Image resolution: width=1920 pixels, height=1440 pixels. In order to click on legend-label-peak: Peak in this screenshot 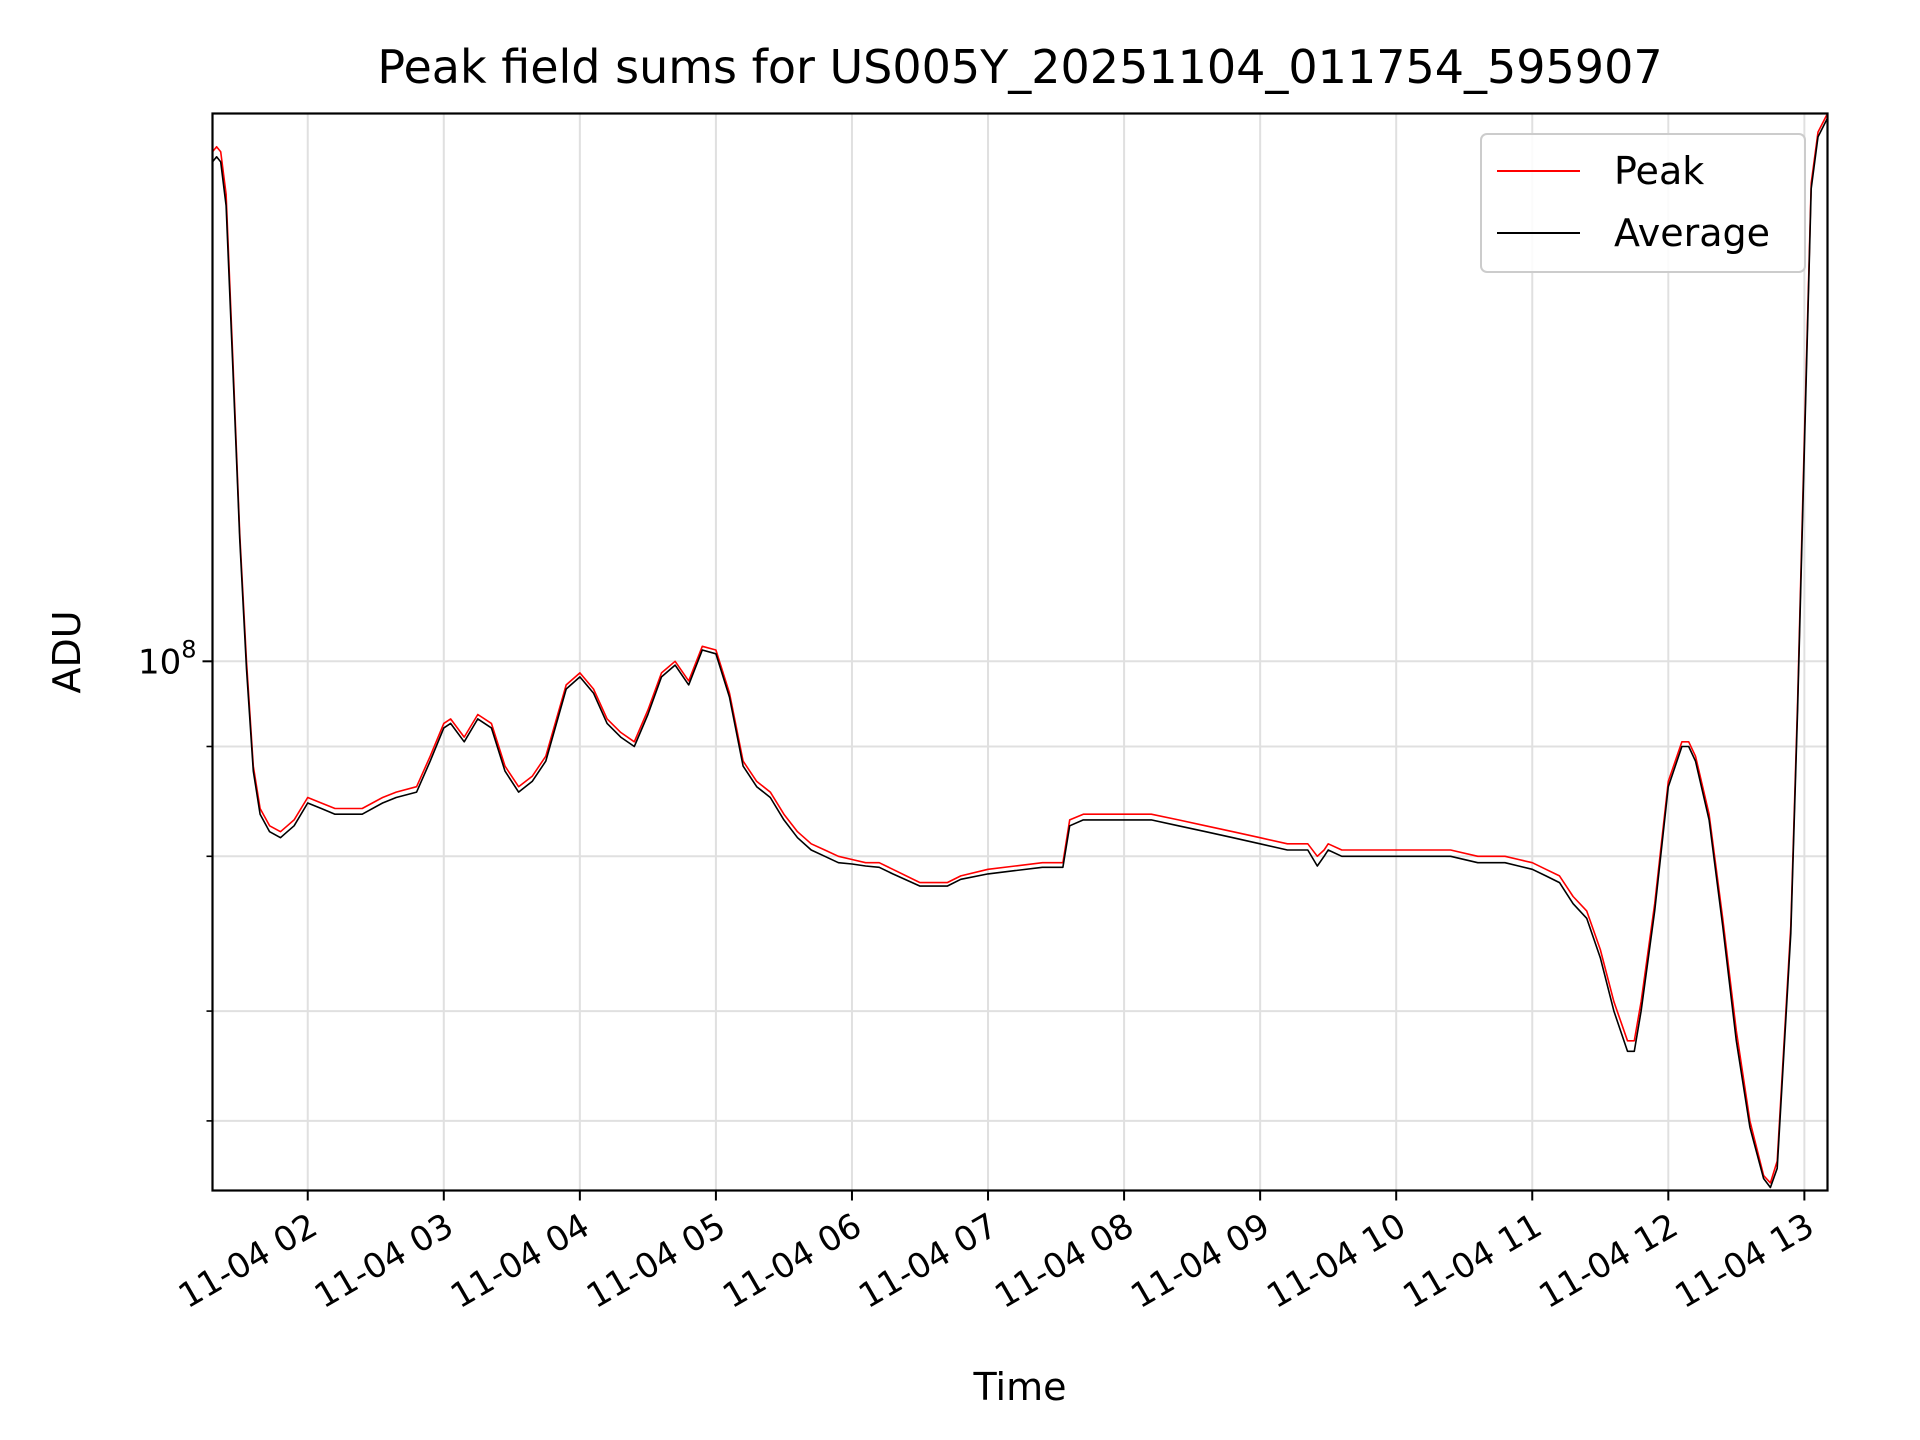, I will do `click(1659, 171)`.